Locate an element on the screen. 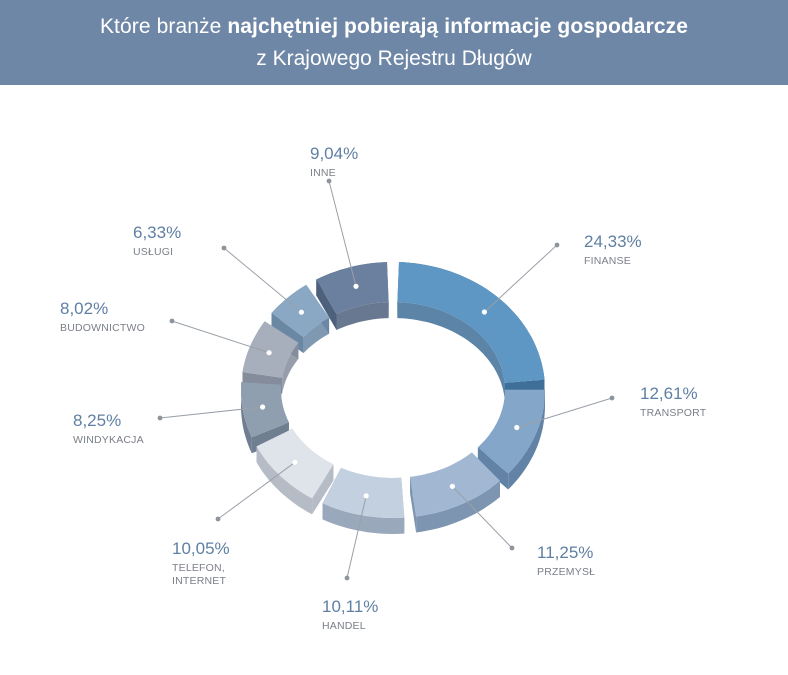 The image size is (788, 675). slice-category-label: TRANSPORT is located at coordinates (673, 413).